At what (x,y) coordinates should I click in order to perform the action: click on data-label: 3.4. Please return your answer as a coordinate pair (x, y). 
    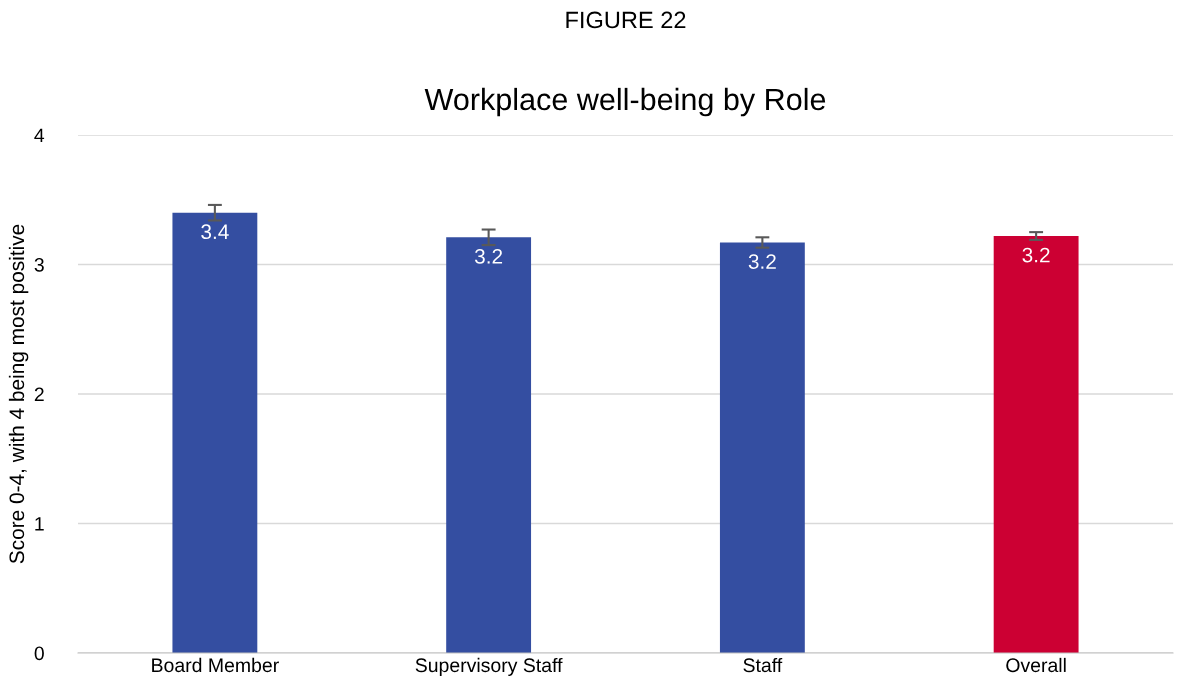
    Looking at the image, I should click on (215, 232).